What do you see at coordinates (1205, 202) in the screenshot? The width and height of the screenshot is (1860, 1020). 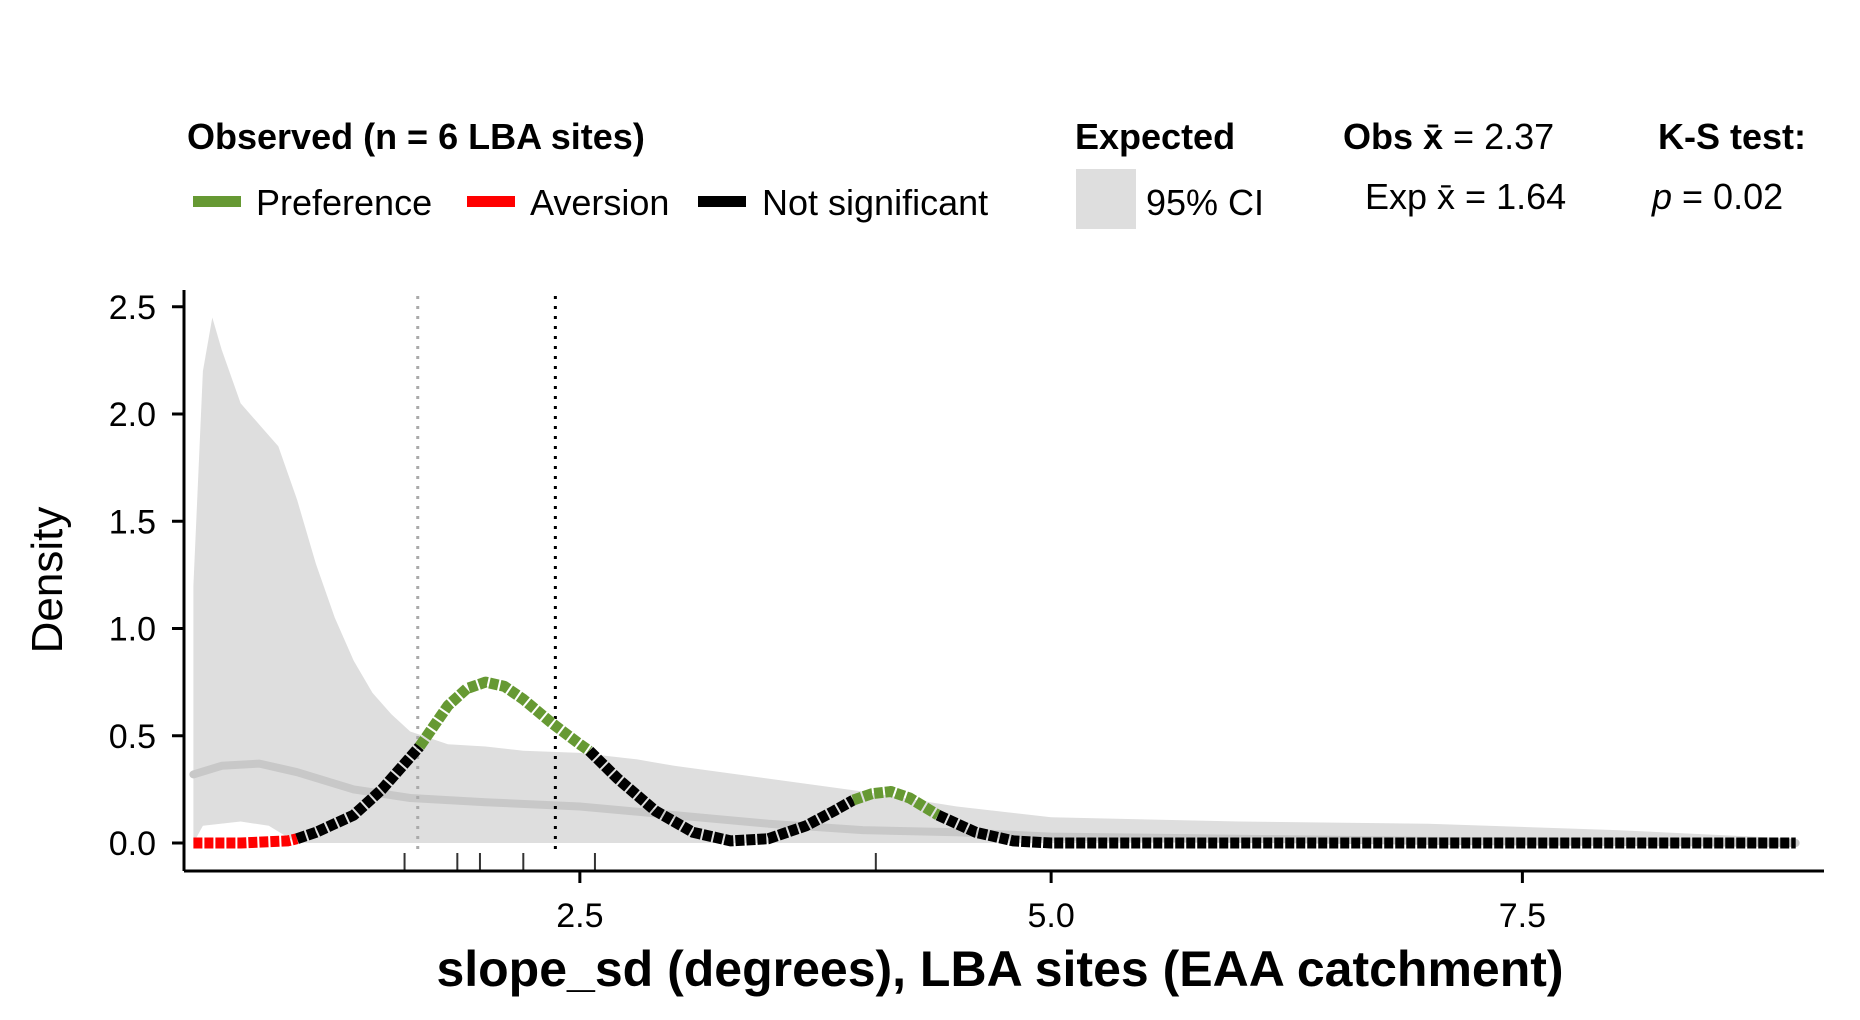 I see `legend-label-ci: 95% CI` at bounding box center [1205, 202].